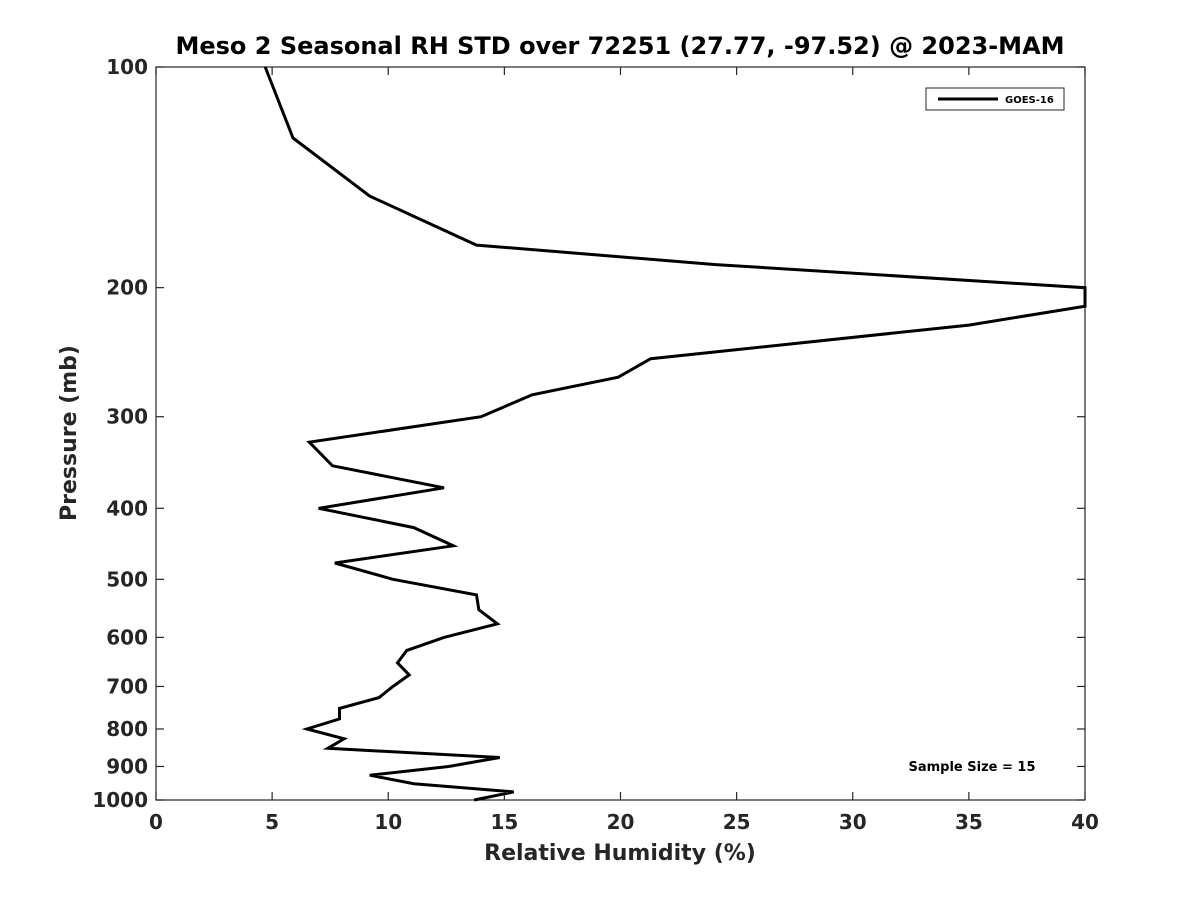 This screenshot has width=1200, height=900. I want to click on y-tick-label: 800, so click(127, 729).